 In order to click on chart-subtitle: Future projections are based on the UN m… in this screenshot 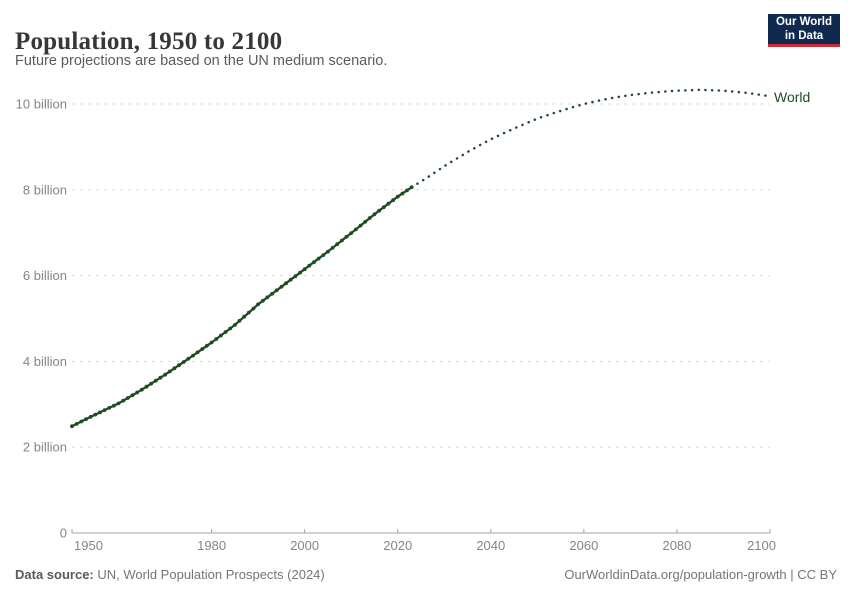, I will do `click(201, 61)`.